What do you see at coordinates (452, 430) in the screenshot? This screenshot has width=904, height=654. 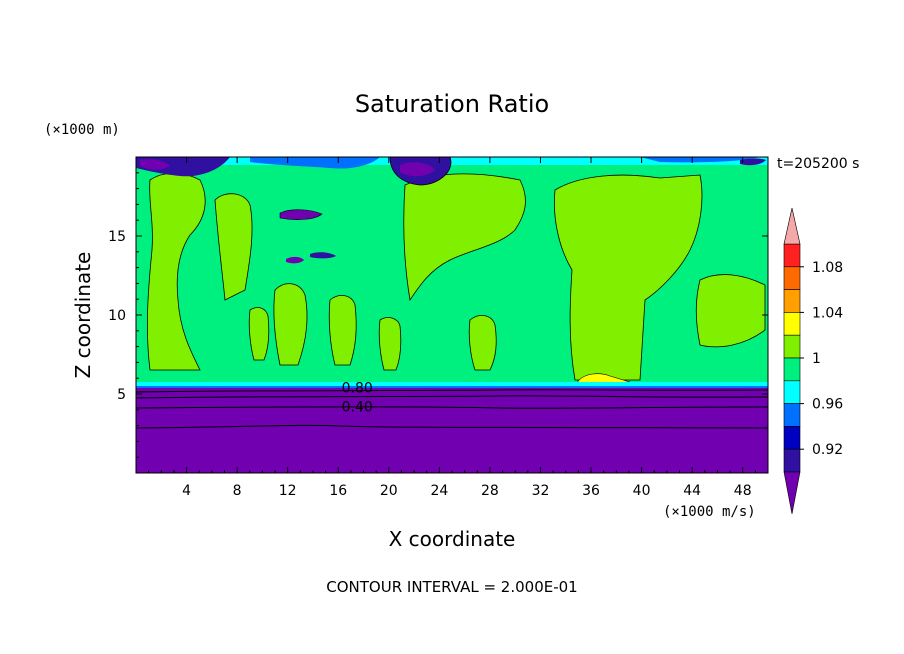 I see `region-lower-layer` at bounding box center [452, 430].